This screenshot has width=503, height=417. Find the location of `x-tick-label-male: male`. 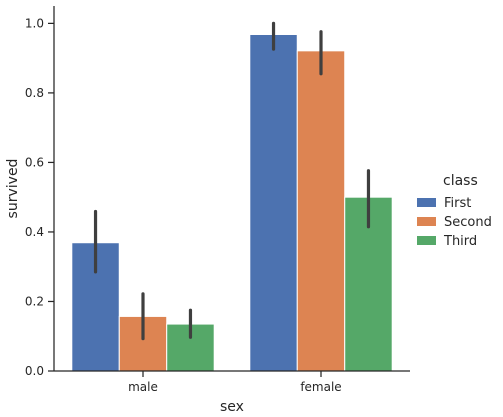

x-tick-label-male: male is located at coordinates (143, 387).